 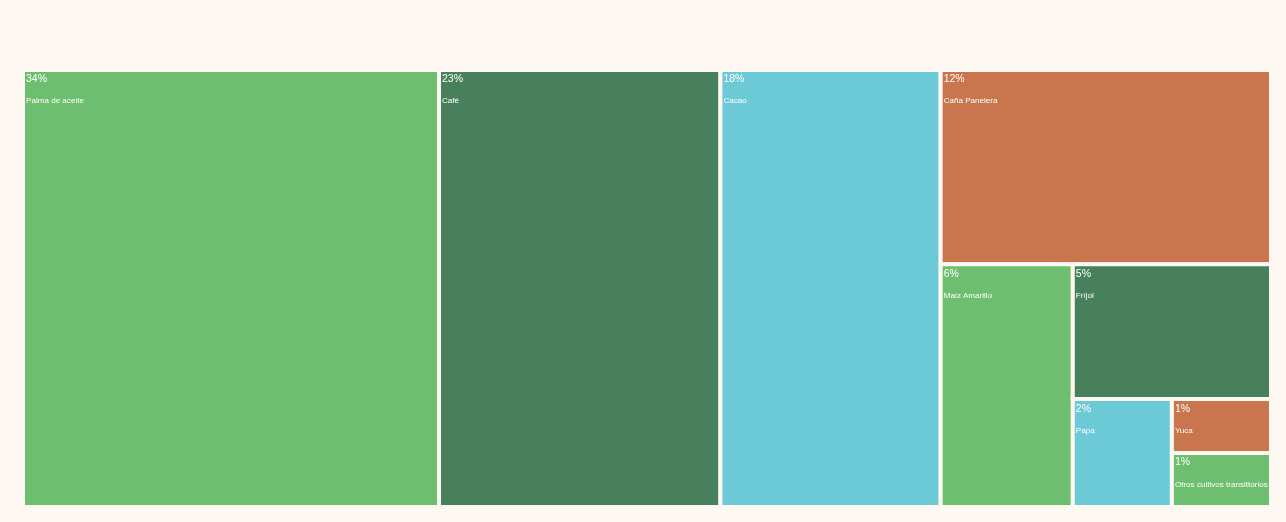 What do you see at coordinates (451, 101) in the screenshot?
I see `category-label: Café` at bounding box center [451, 101].